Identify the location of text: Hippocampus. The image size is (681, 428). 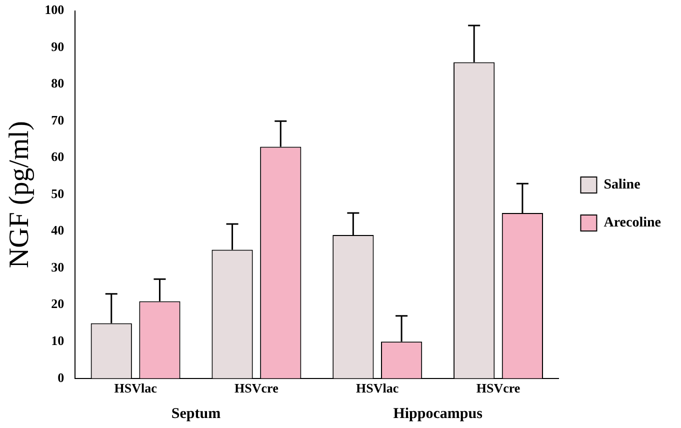
(438, 414).